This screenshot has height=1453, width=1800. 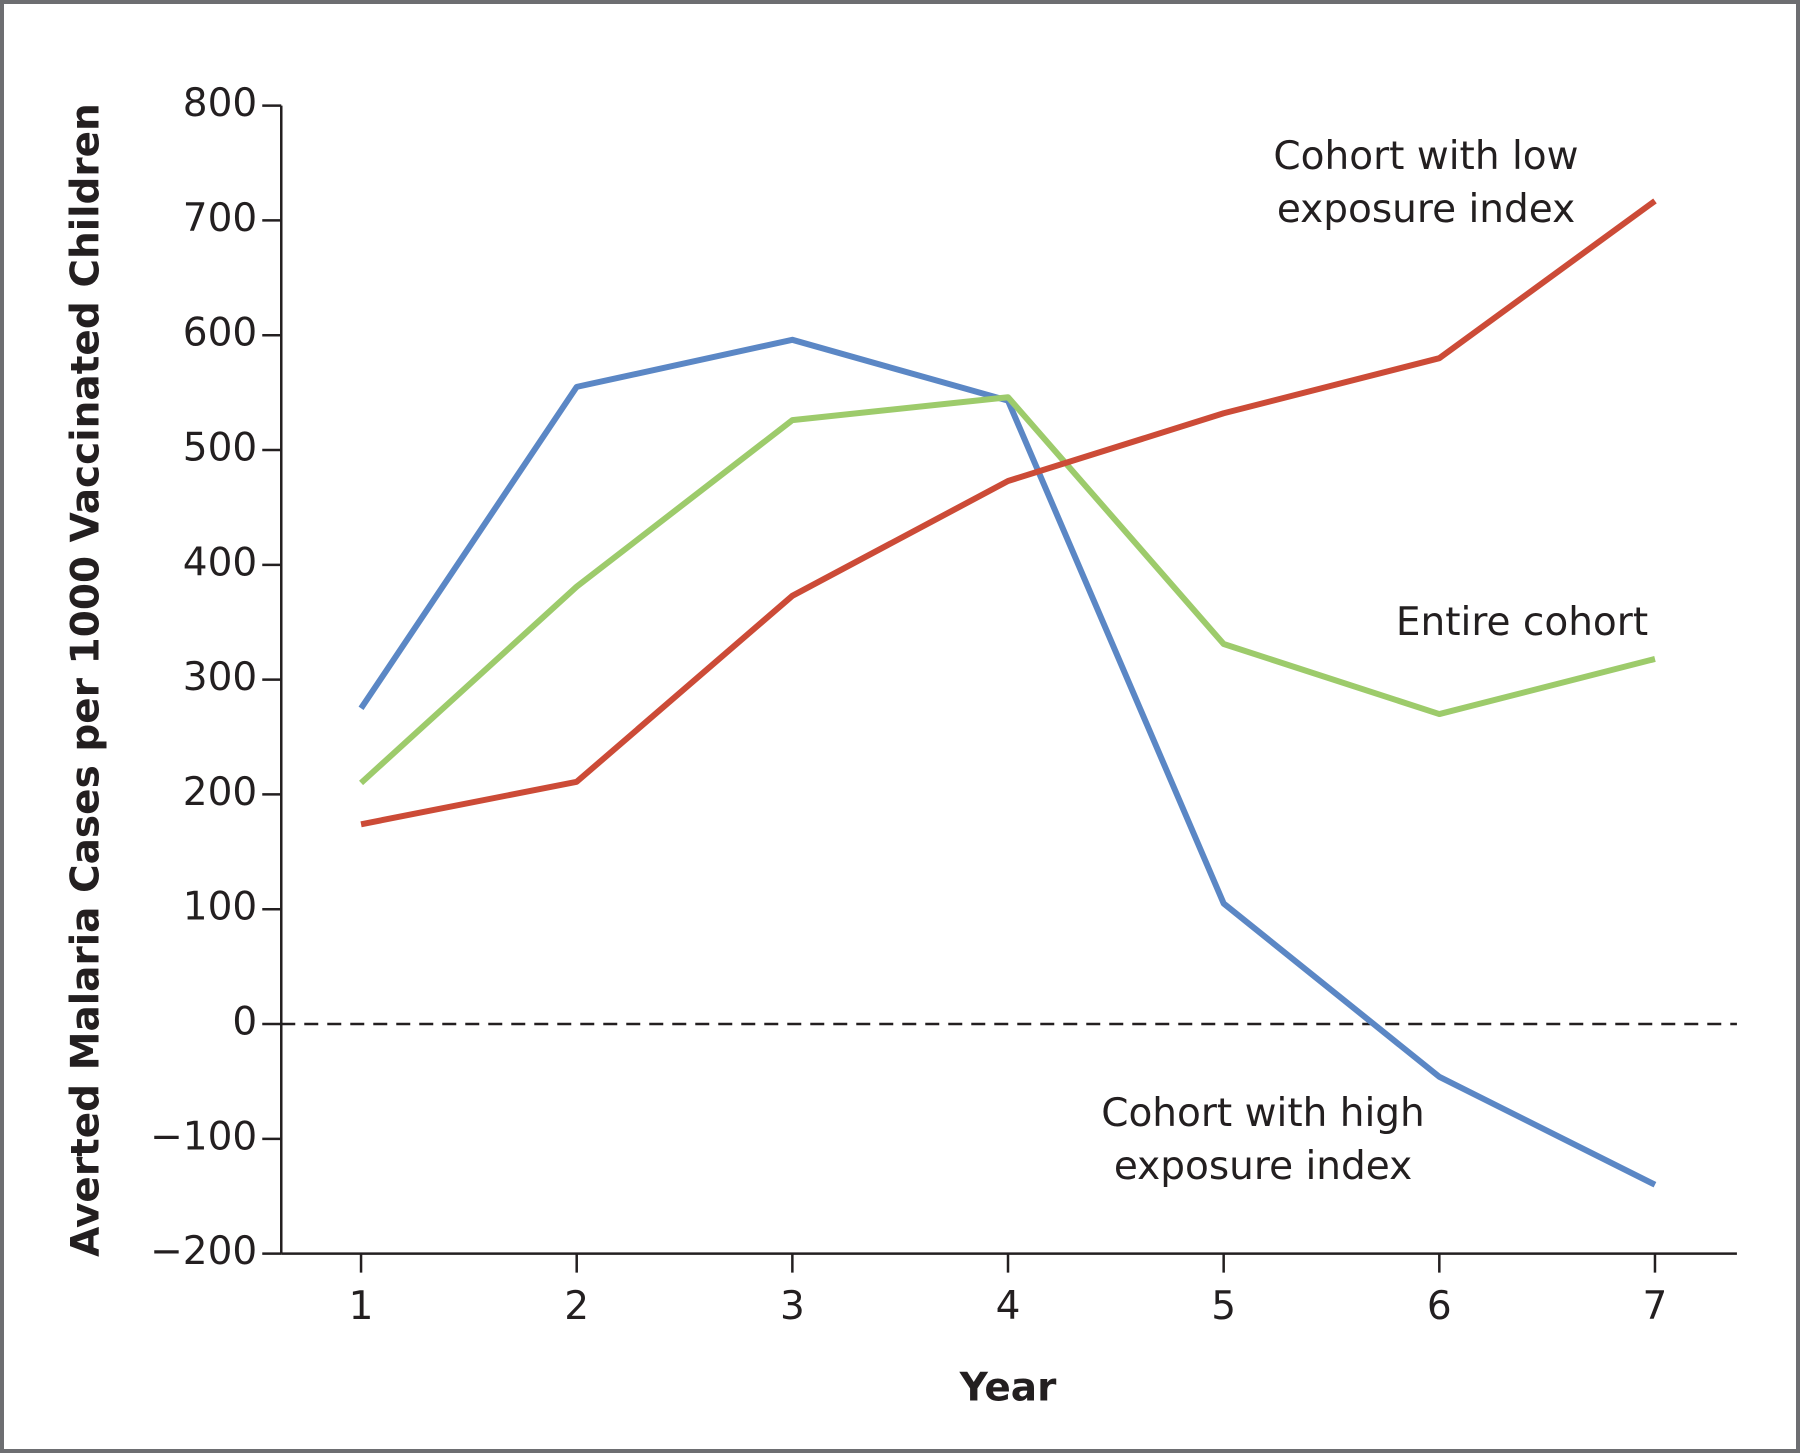 I want to click on x-tick-label: 6, so click(x=1439, y=1306).